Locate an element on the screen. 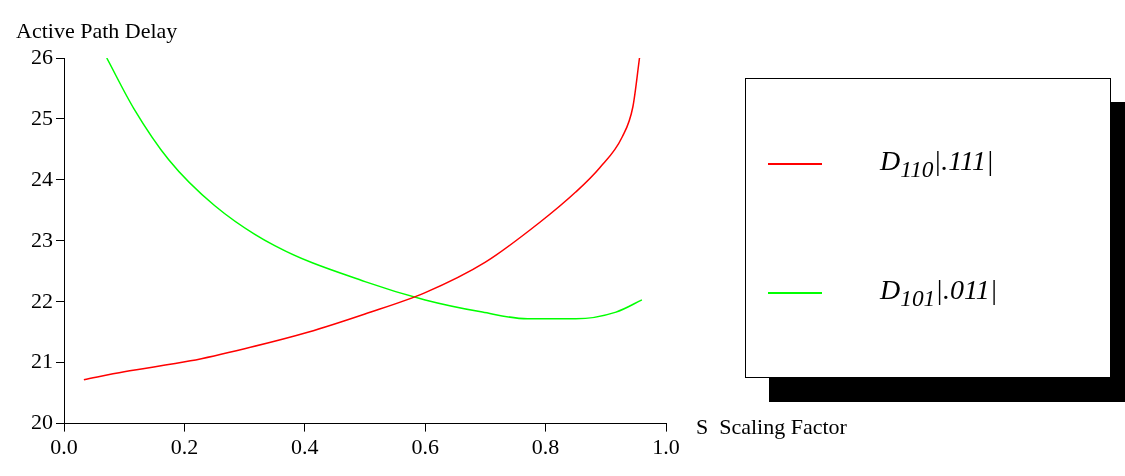 The height and width of the screenshot is (476, 1125). y-axis-title: Active Path Delay is located at coordinates (97, 30).